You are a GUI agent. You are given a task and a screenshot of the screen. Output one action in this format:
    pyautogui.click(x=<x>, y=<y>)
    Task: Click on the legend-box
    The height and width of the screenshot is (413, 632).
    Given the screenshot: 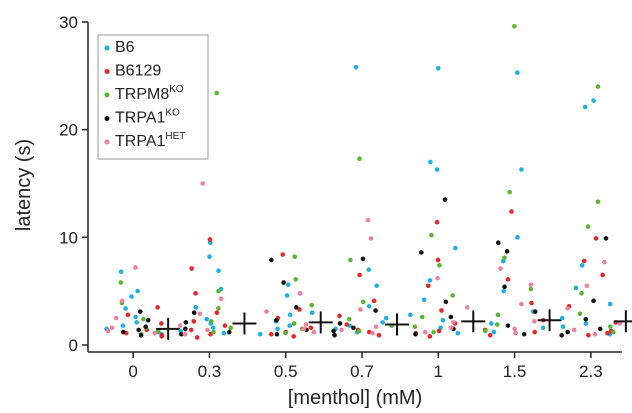 What is the action you would take?
    pyautogui.click(x=153, y=97)
    